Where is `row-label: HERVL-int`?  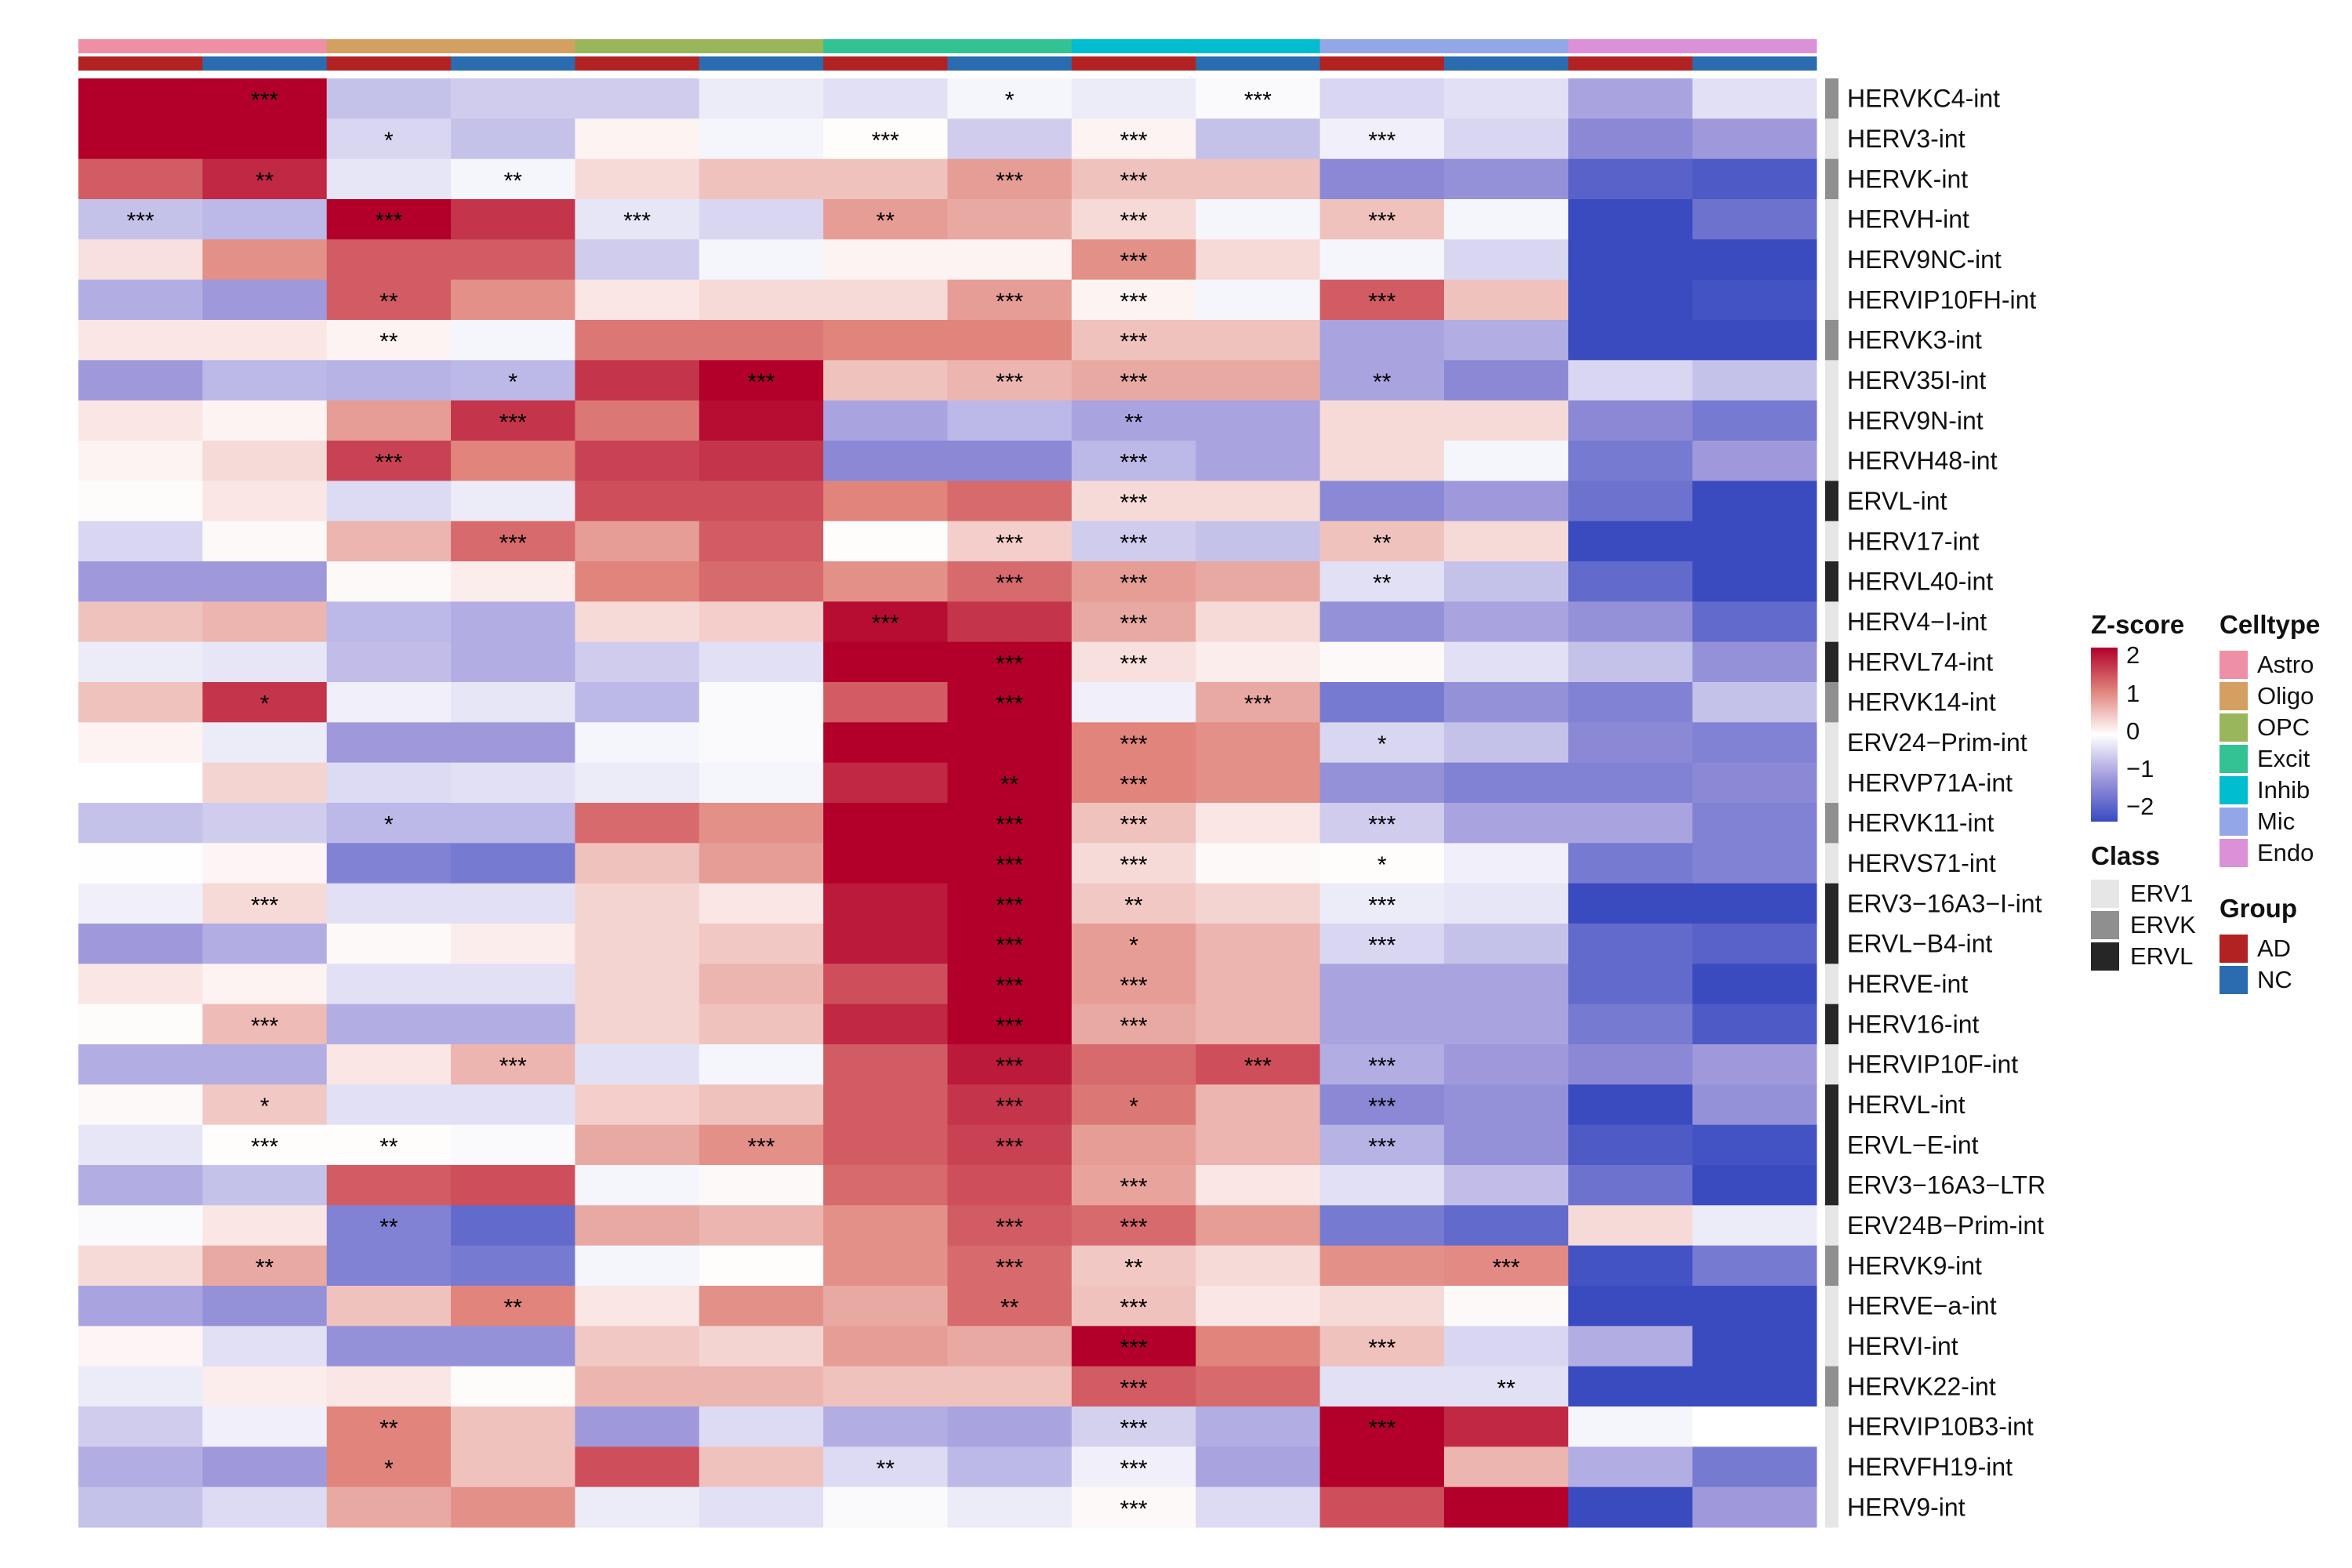 row-label: HERVL-int is located at coordinates (1906, 1105).